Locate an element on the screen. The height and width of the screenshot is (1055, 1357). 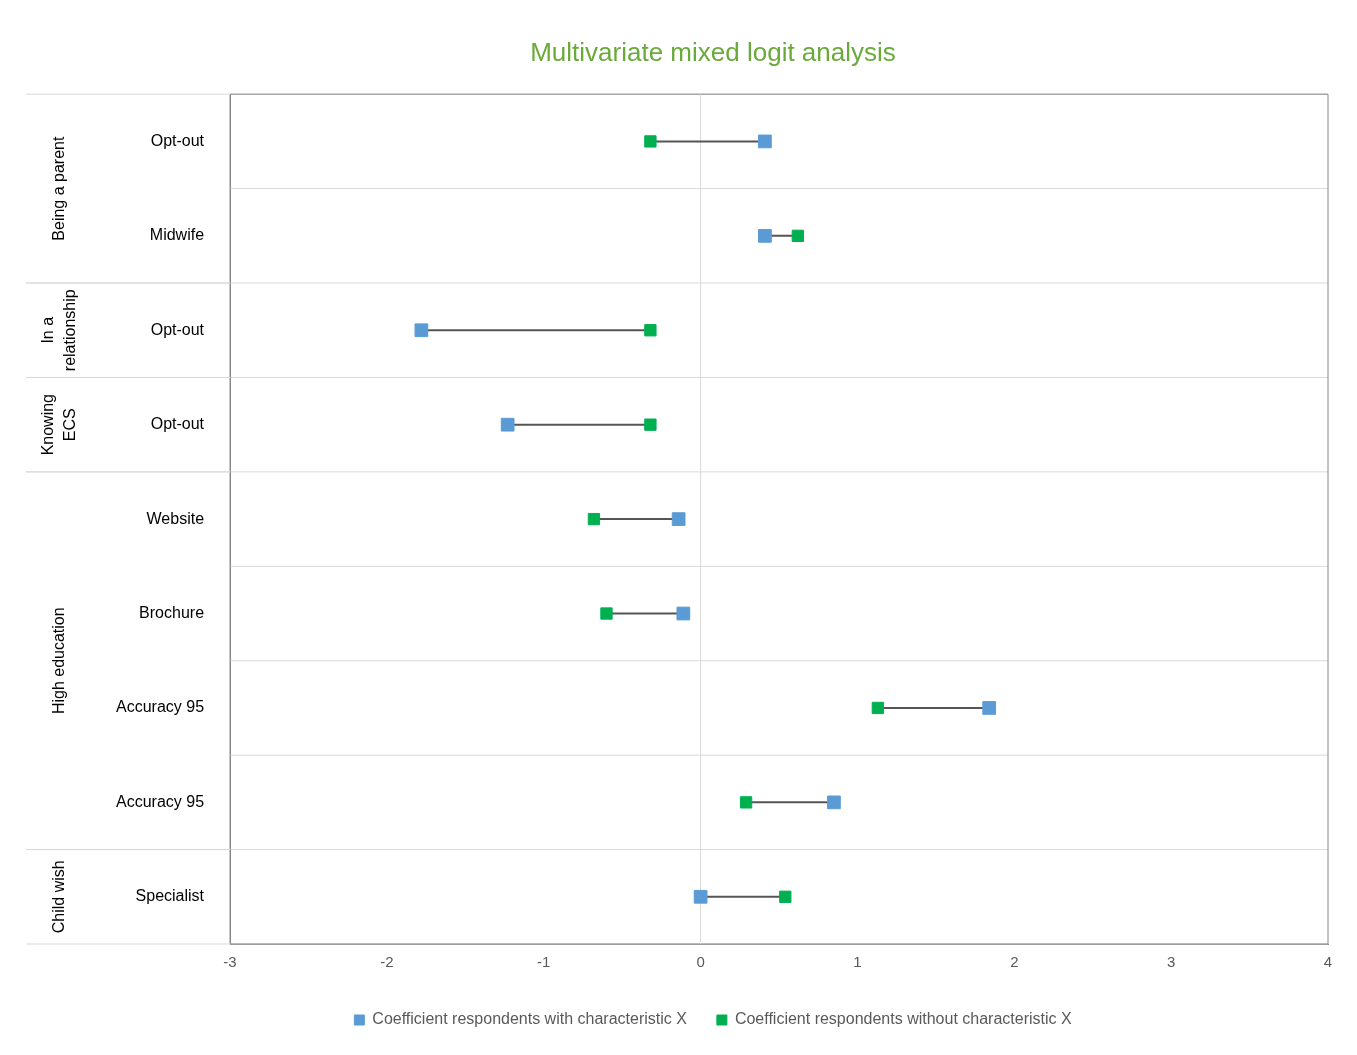
text: Knowing ECS is located at coordinates (59, 424).